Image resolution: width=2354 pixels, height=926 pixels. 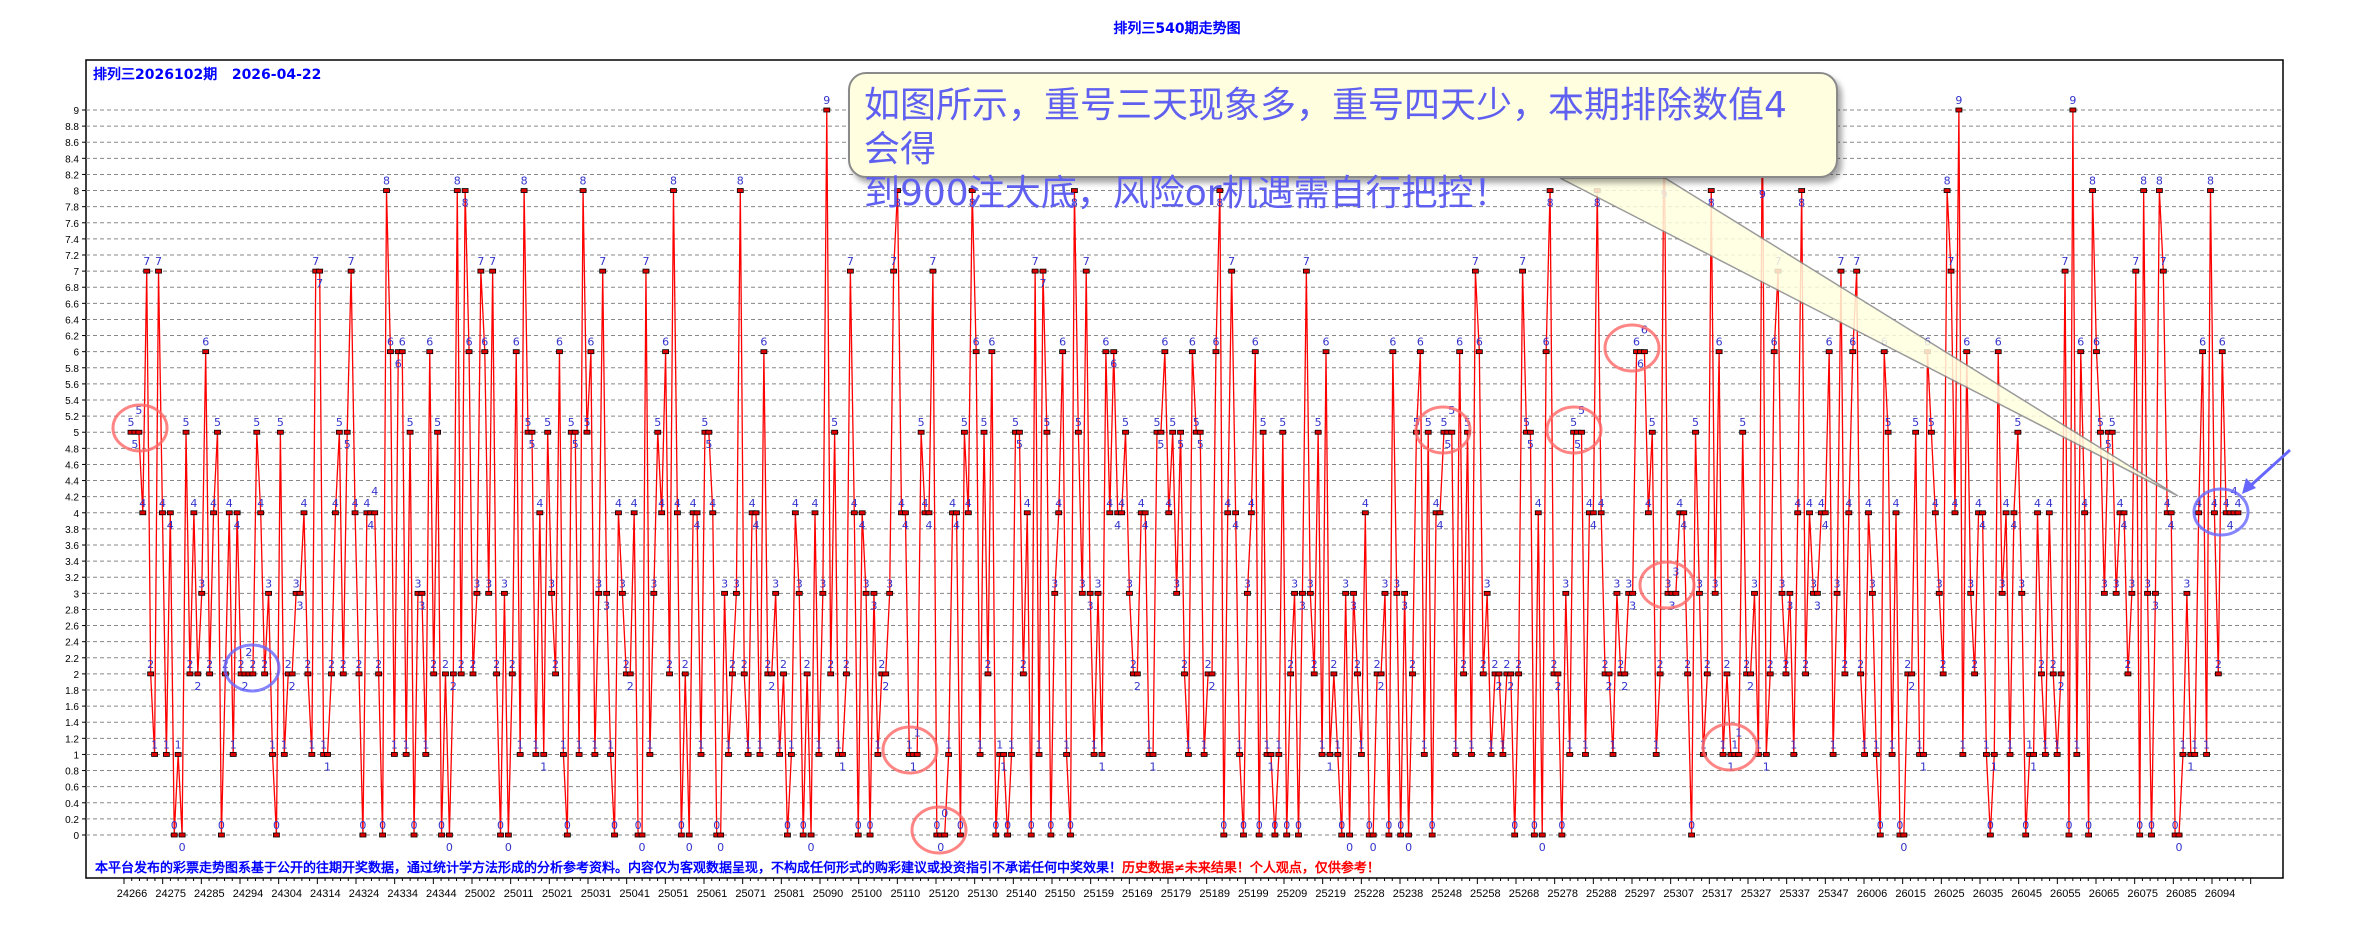 I want to click on y-tick-label: 0.2, so click(x=72, y=820).